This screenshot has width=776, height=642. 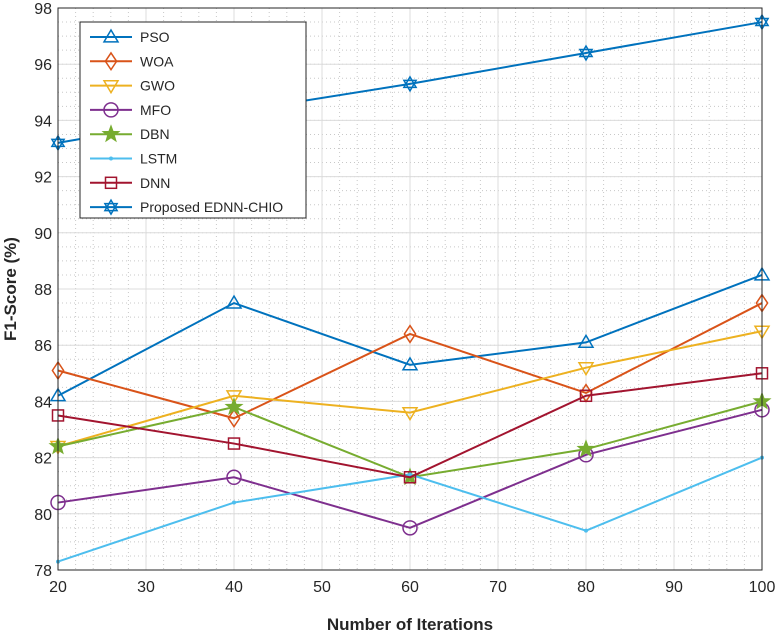 I want to click on legend-label: GWO, so click(x=157, y=86).